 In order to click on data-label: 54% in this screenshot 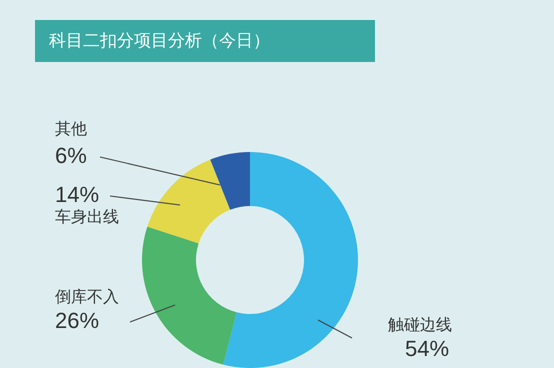, I will do `click(427, 349)`.